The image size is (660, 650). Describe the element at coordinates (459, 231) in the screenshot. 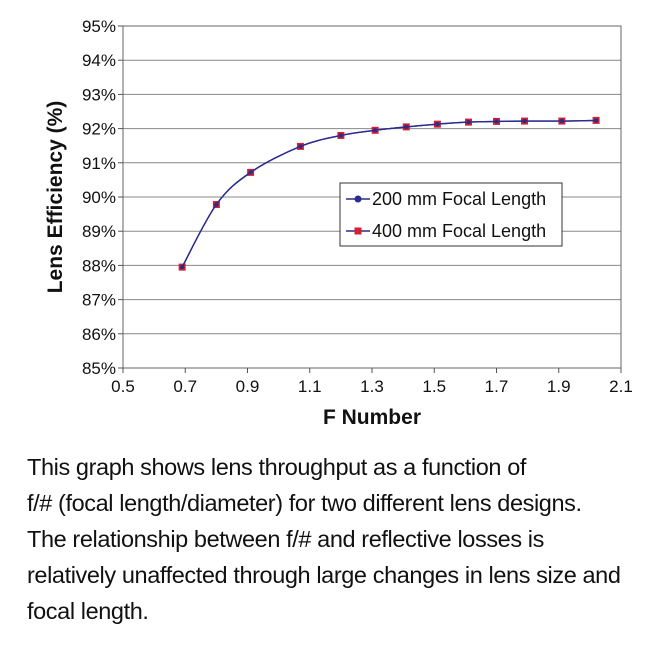

I see `legend-label-400mm: 400 mm Focal Length` at that location.